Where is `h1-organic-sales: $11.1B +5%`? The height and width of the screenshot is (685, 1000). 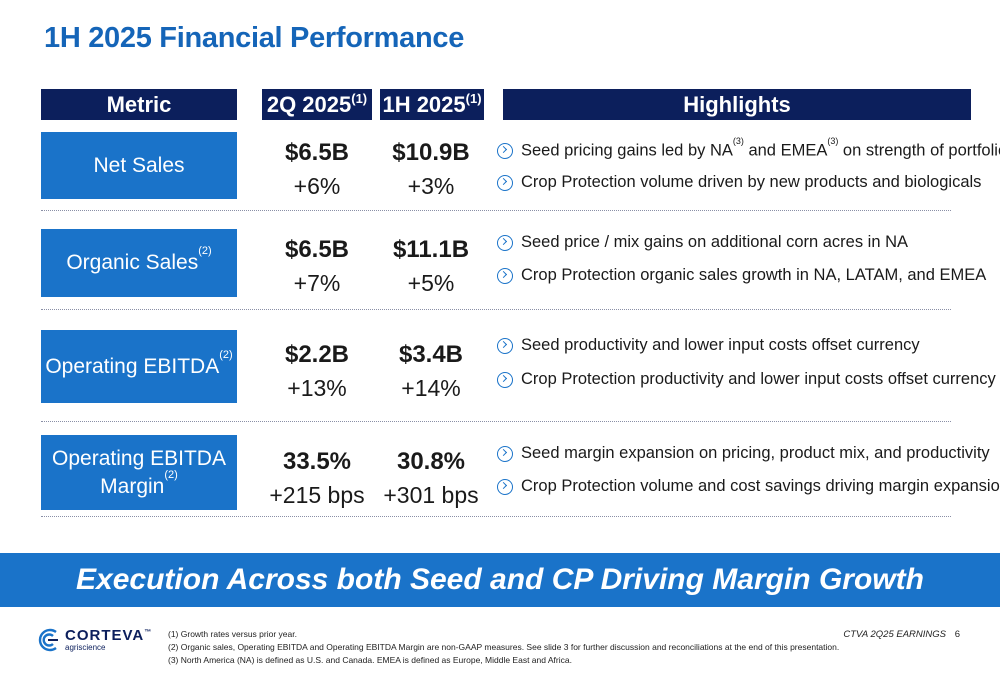
h1-organic-sales: $11.1B +5% is located at coordinates (431, 266).